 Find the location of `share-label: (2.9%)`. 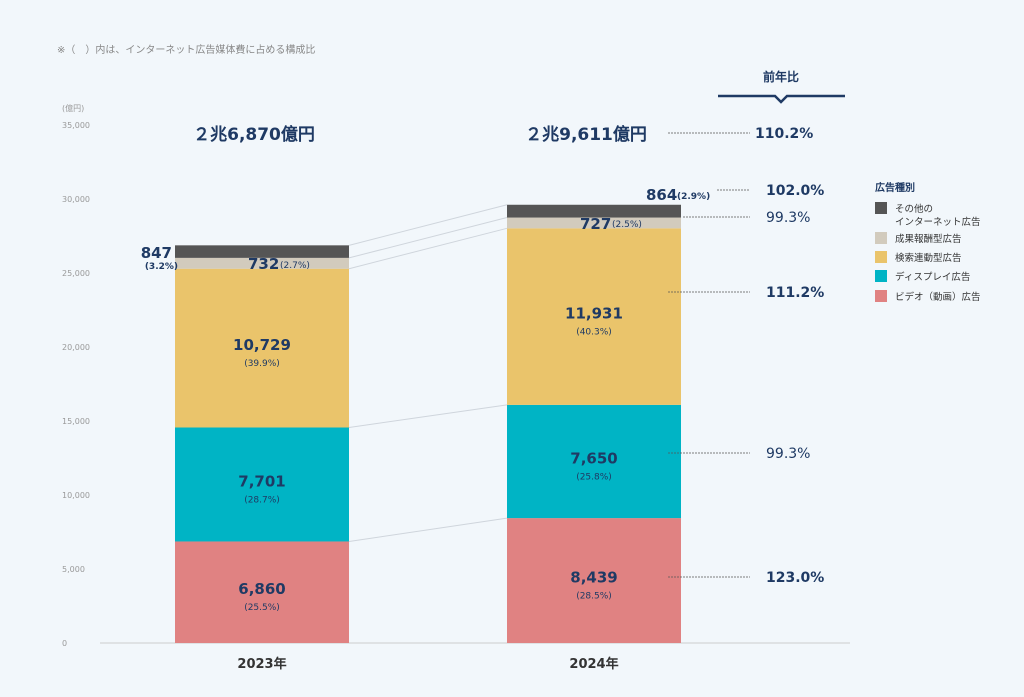

share-label: (2.9%) is located at coordinates (693, 197).